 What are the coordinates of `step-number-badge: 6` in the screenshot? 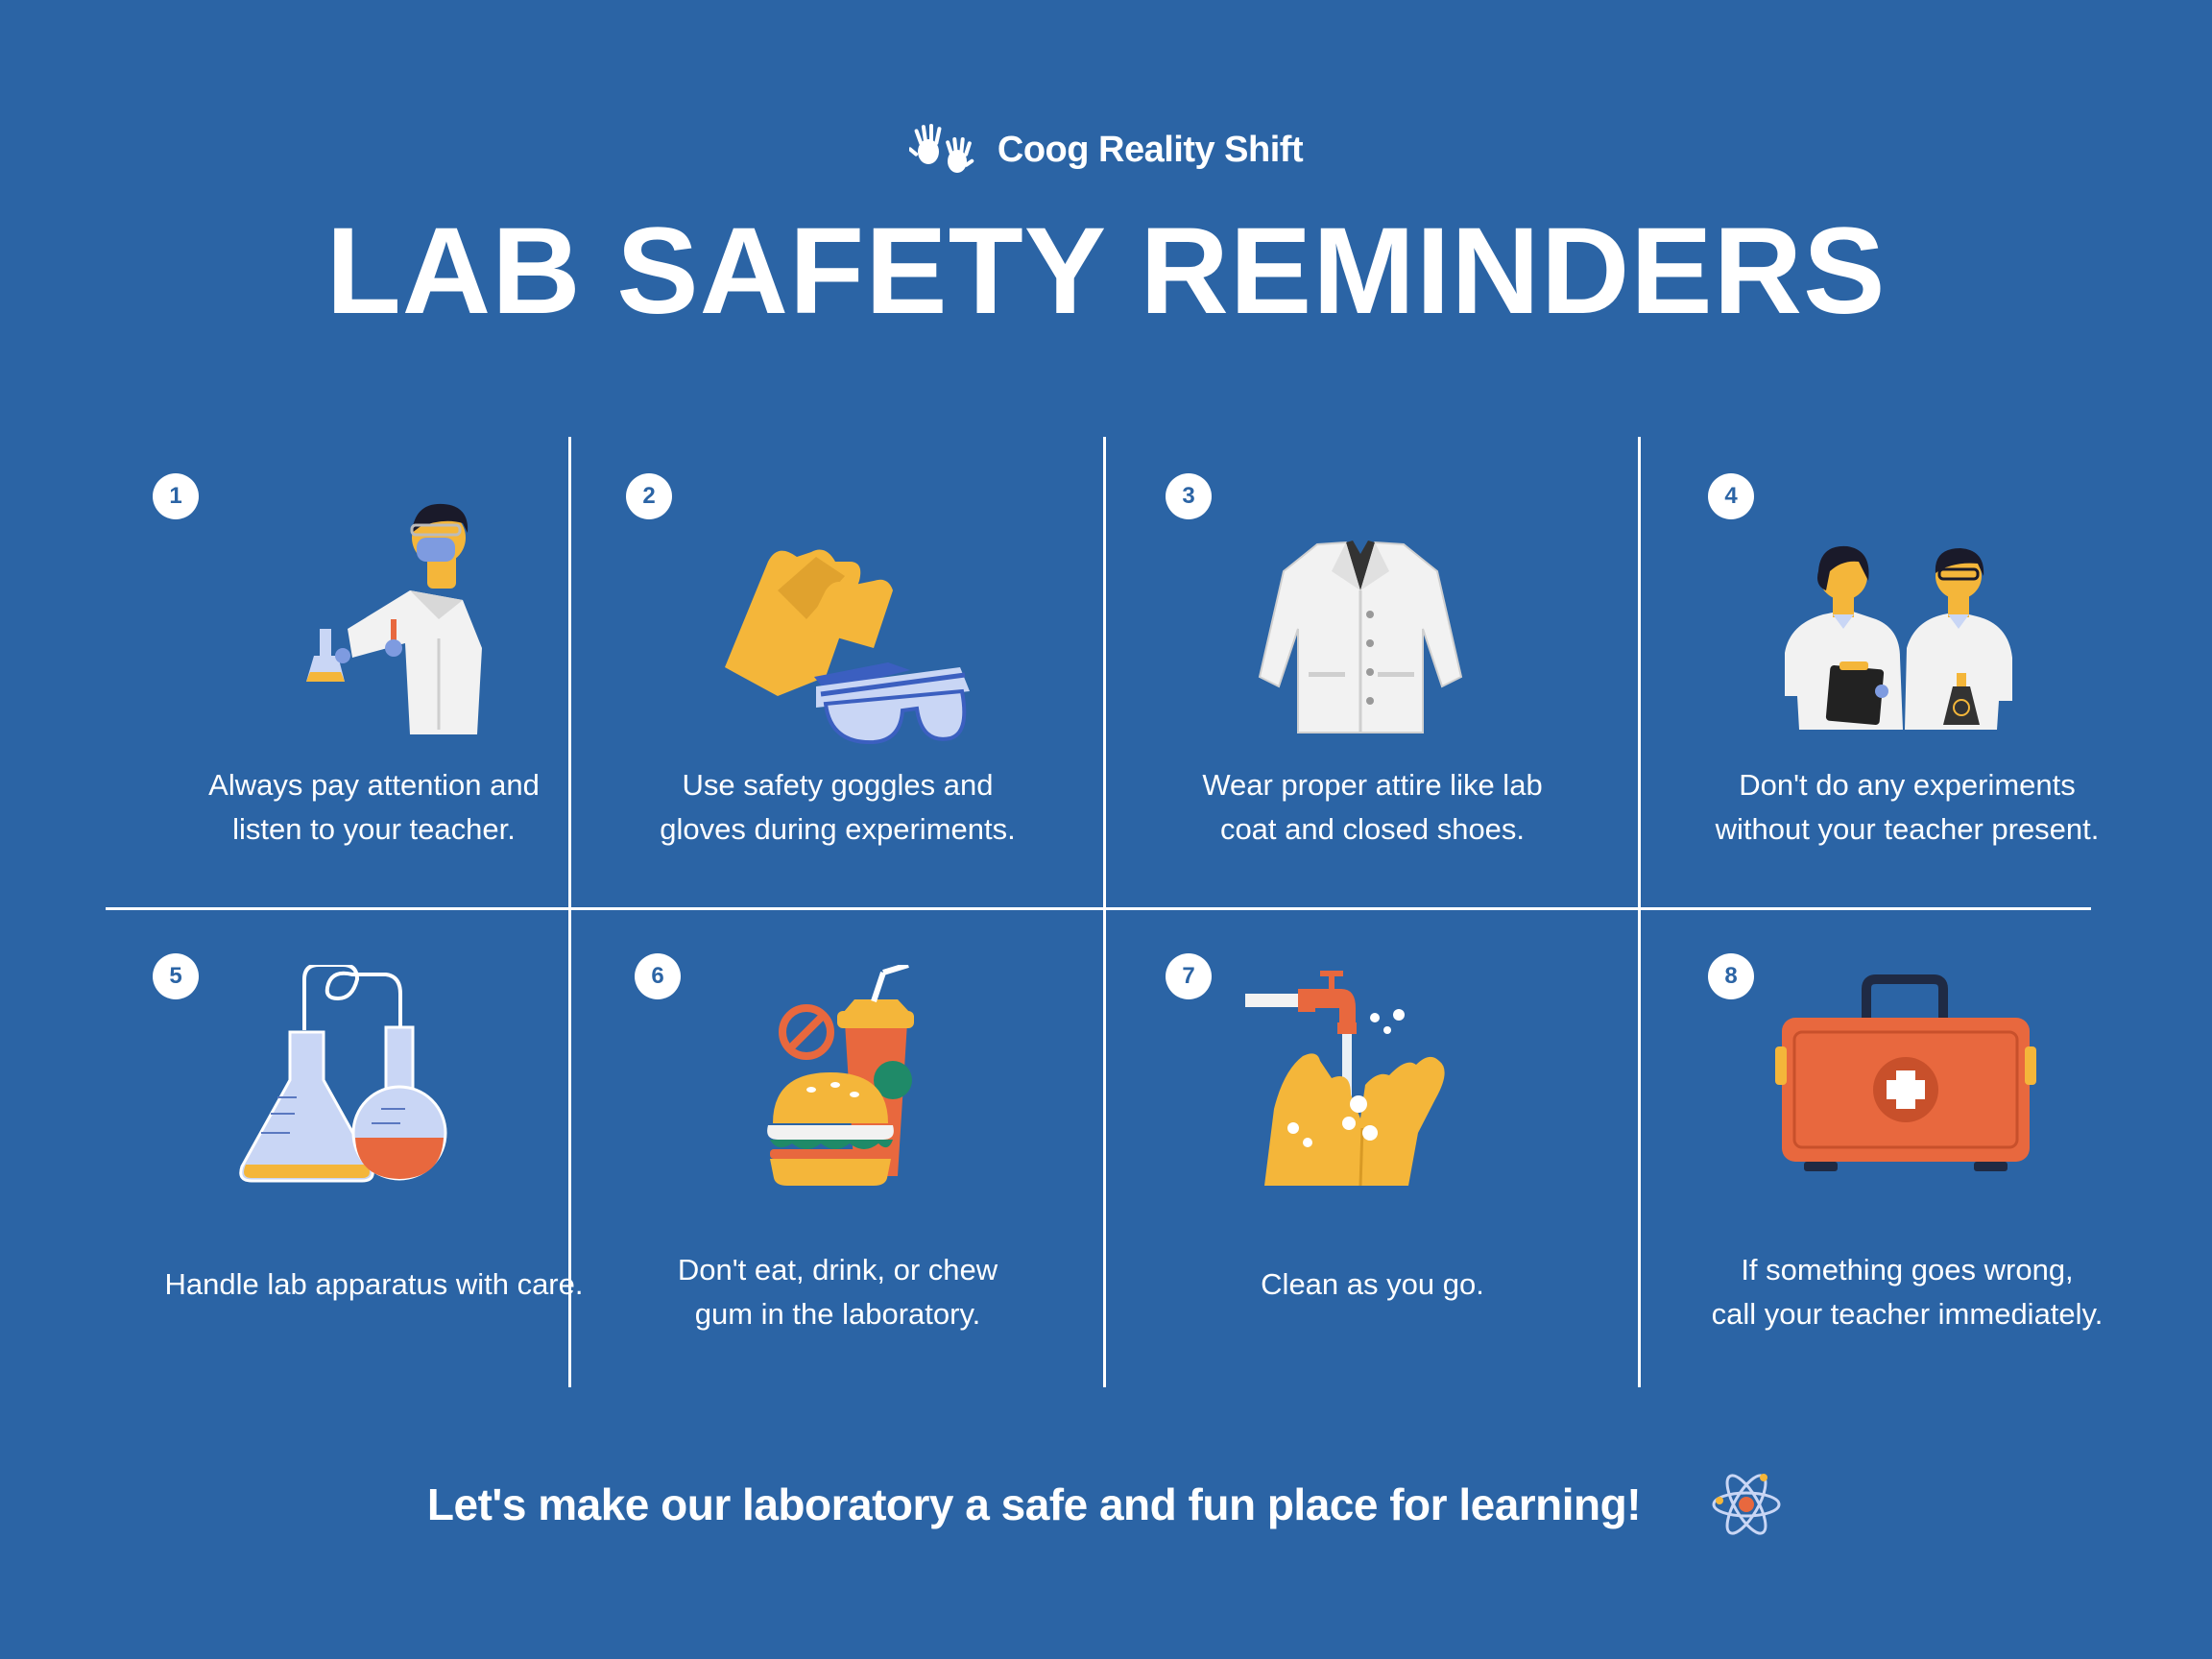 It's located at (658, 976).